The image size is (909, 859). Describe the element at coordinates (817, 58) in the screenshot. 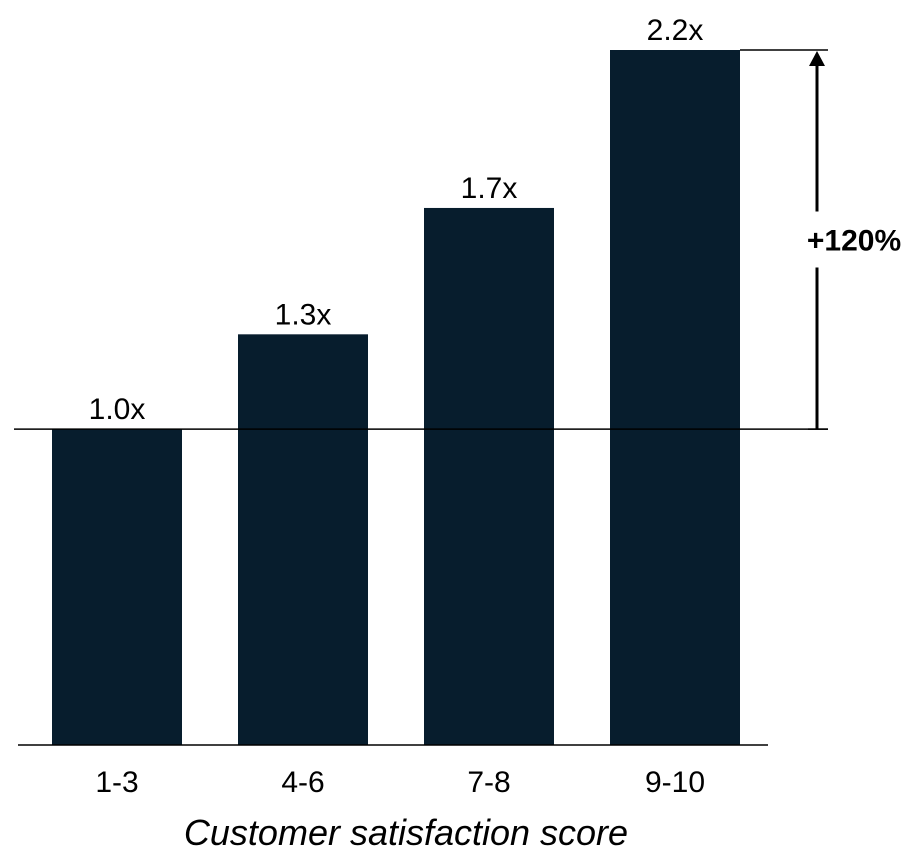

I see `annotation-arrow-head` at that location.